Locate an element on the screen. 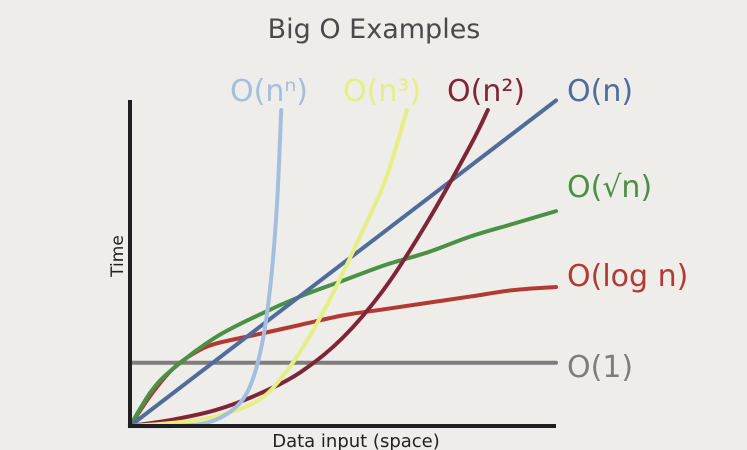 This screenshot has height=450, width=747. y-axis-label: Time is located at coordinates (118, 256).